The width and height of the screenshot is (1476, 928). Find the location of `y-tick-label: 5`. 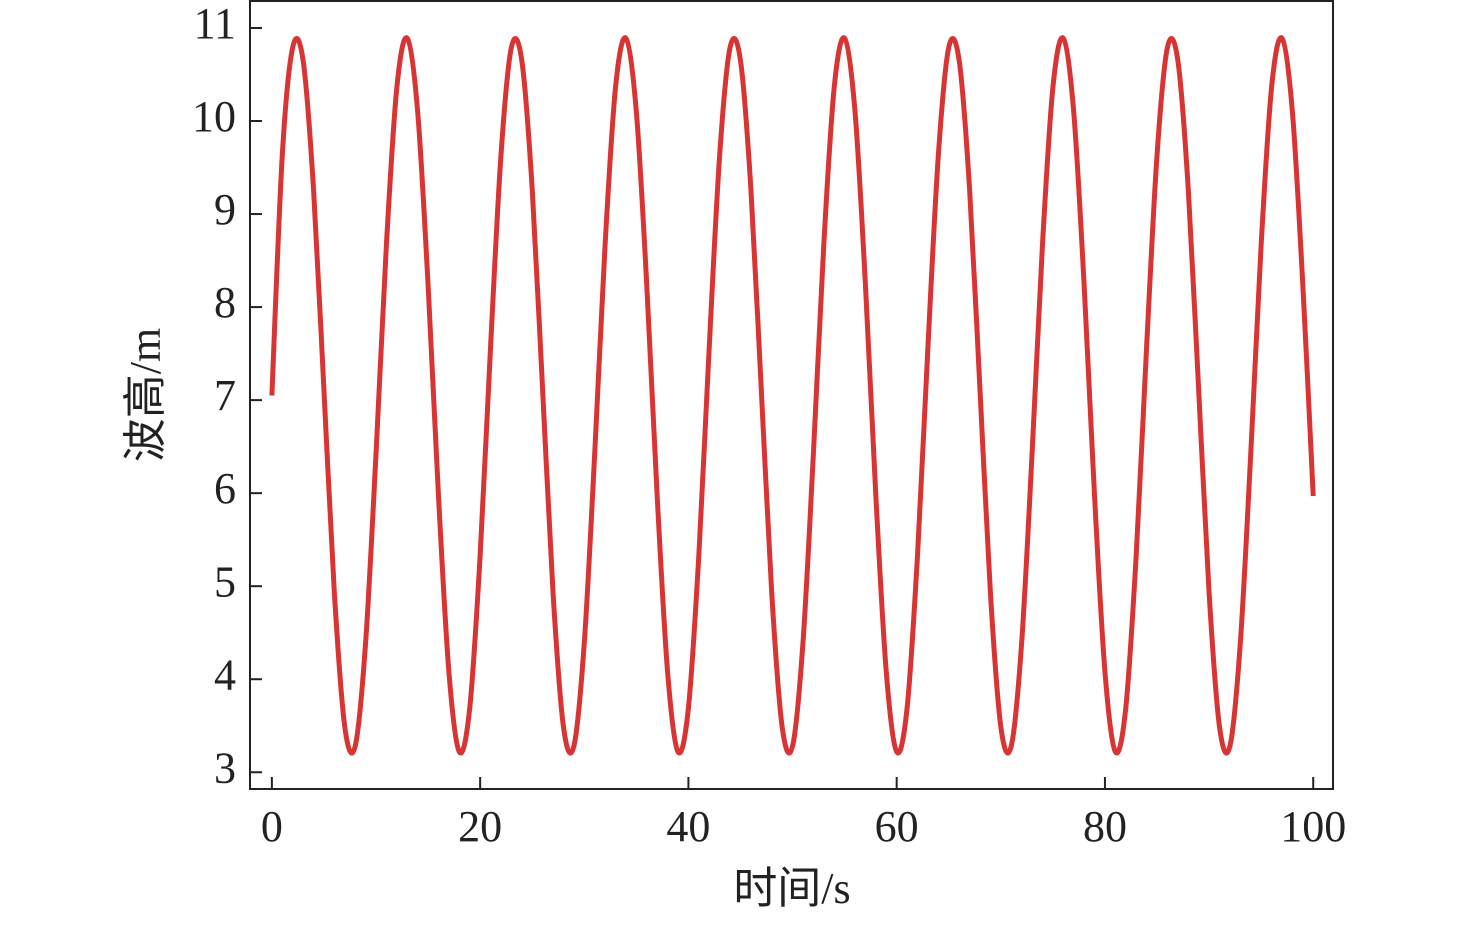

y-tick-label: 5 is located at coordinates (225, 581).